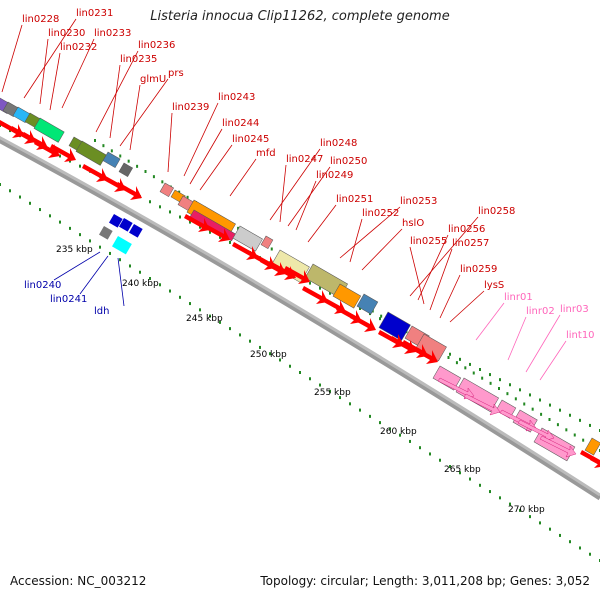 The height and width of the screenshot is (600, 600). I want to click on gene-label: lin0231, so click(94, 13).